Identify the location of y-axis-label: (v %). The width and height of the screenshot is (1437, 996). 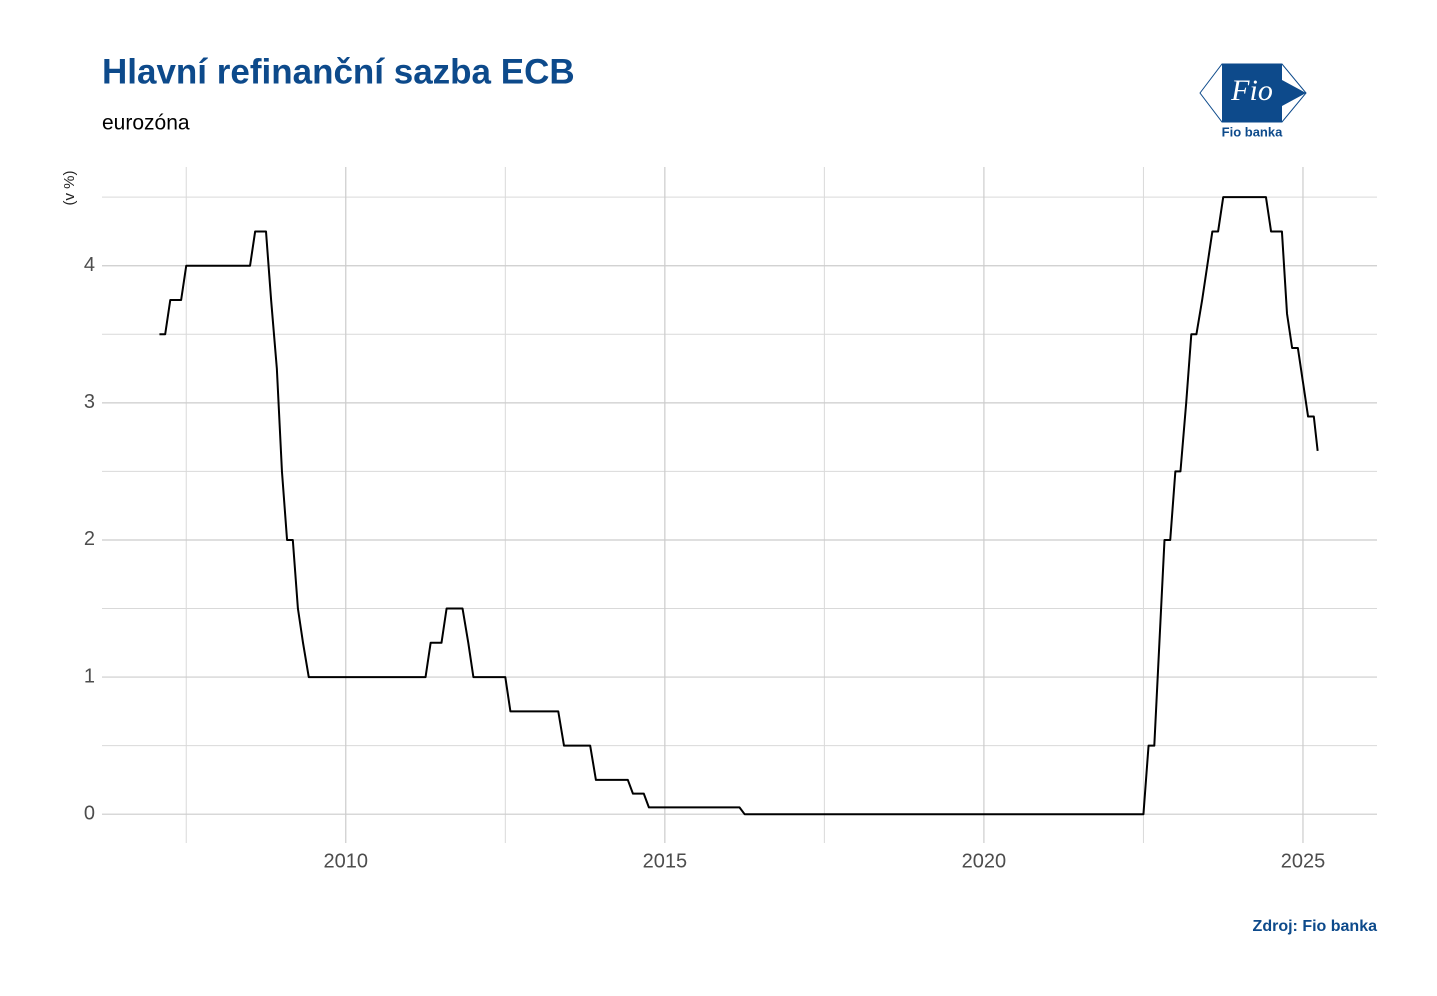
(69, 188).